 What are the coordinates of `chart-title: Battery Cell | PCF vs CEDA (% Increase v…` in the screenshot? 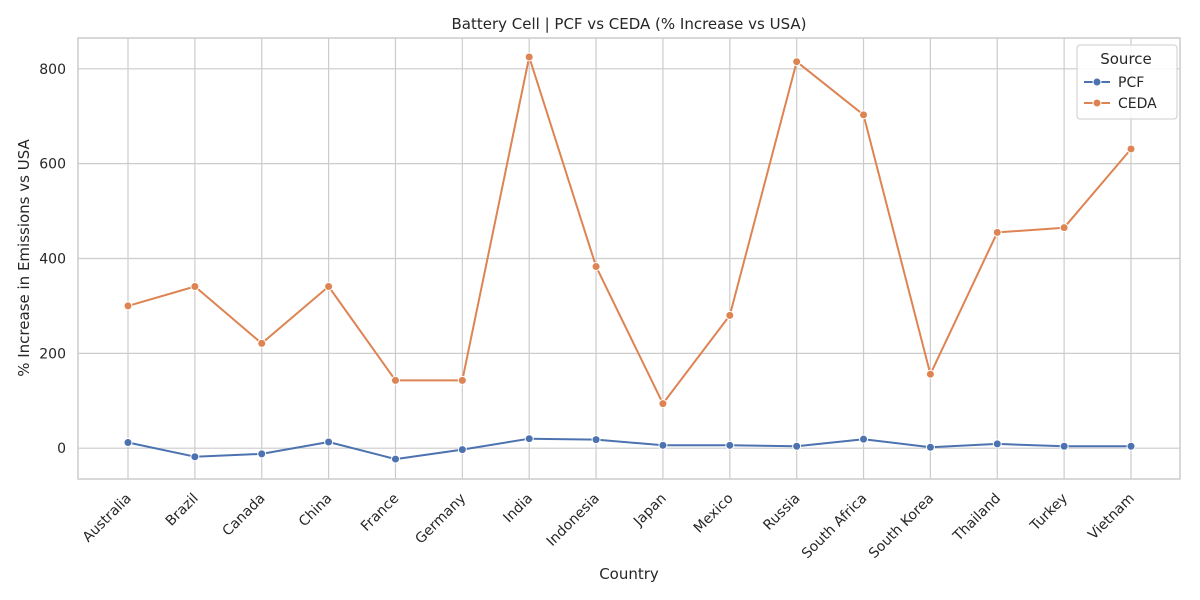 It's located at (628, 24).